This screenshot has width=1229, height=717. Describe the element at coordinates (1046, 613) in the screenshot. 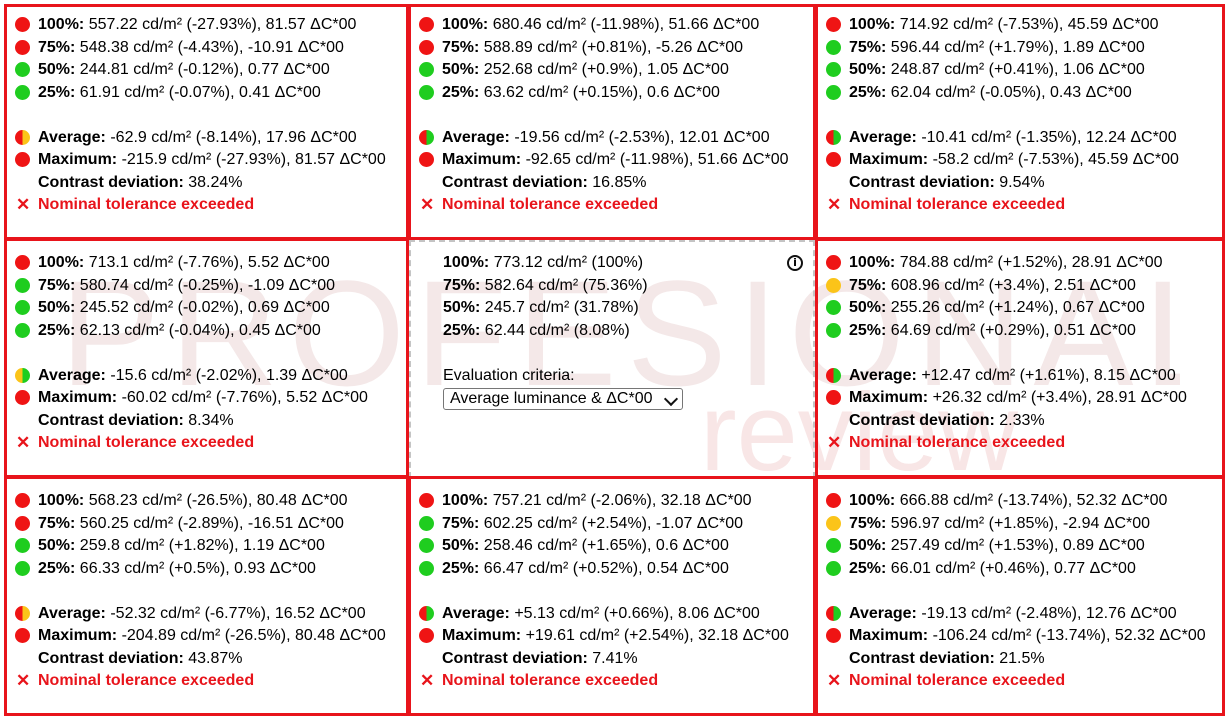

I see `value: -19.13 cd/m² (-2.48%), 12.76 ΔC*00` at that location.